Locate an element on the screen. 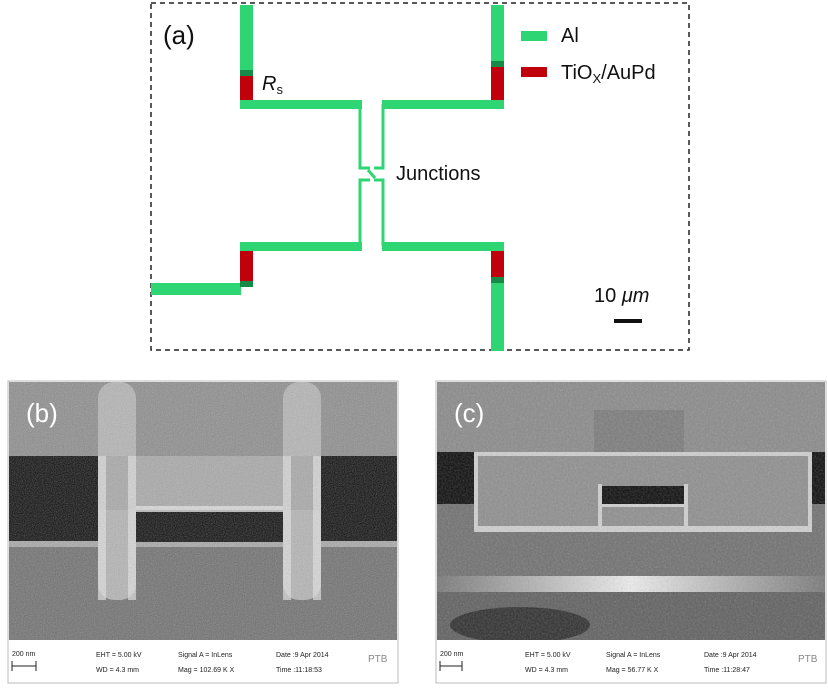  scale-bar-b is located at coordinates (24, 666).